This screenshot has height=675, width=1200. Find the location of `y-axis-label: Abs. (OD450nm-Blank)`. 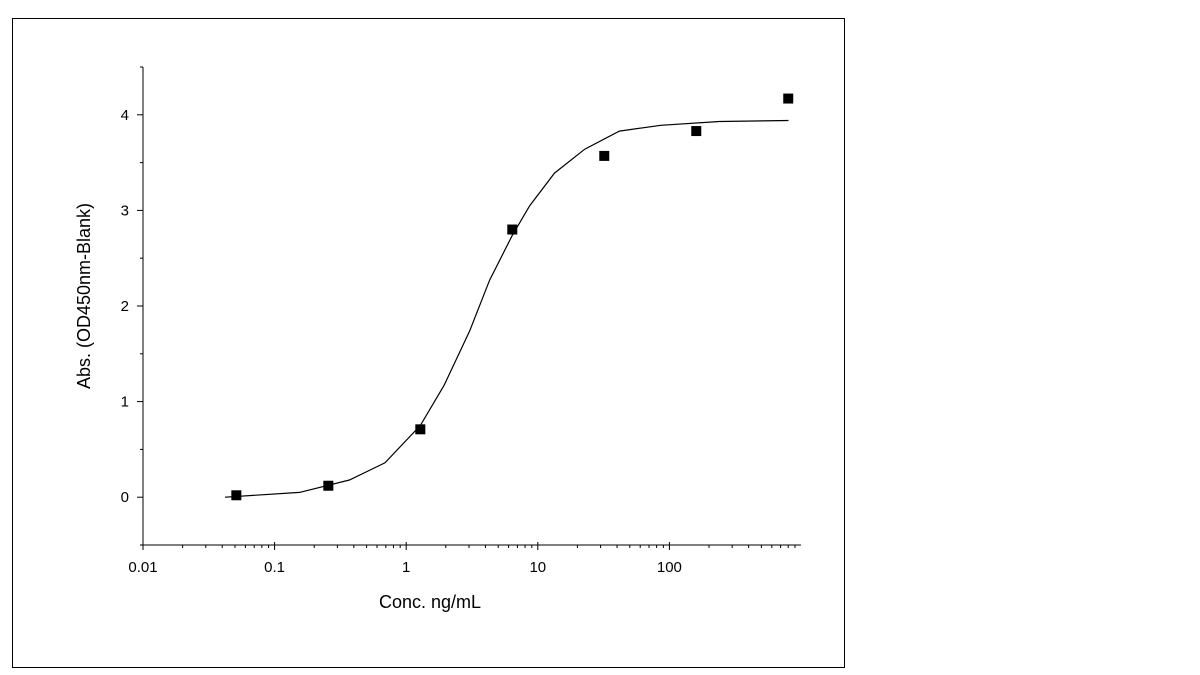

y-axis-label: Abs. (OD450nm-Blank) is located at coordinates (84, 296).